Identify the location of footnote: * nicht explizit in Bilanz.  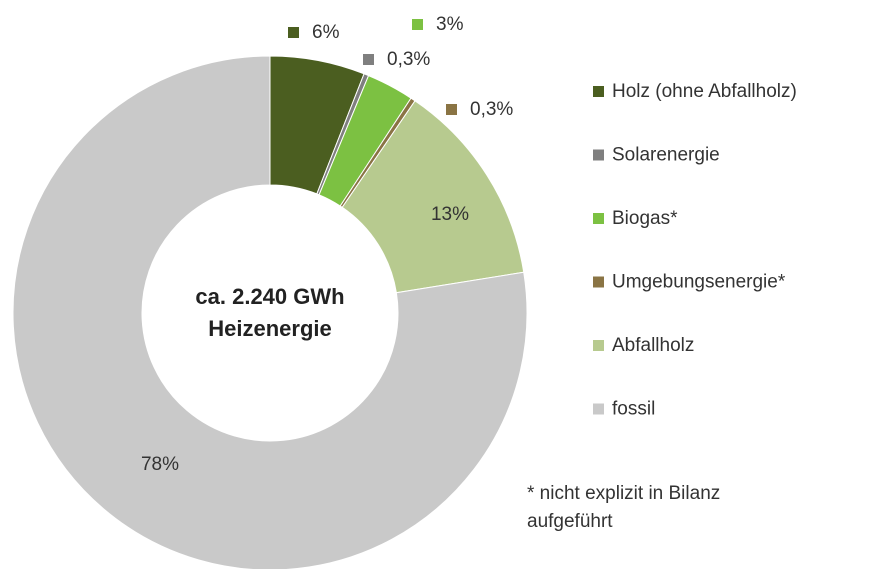
(623, 493).